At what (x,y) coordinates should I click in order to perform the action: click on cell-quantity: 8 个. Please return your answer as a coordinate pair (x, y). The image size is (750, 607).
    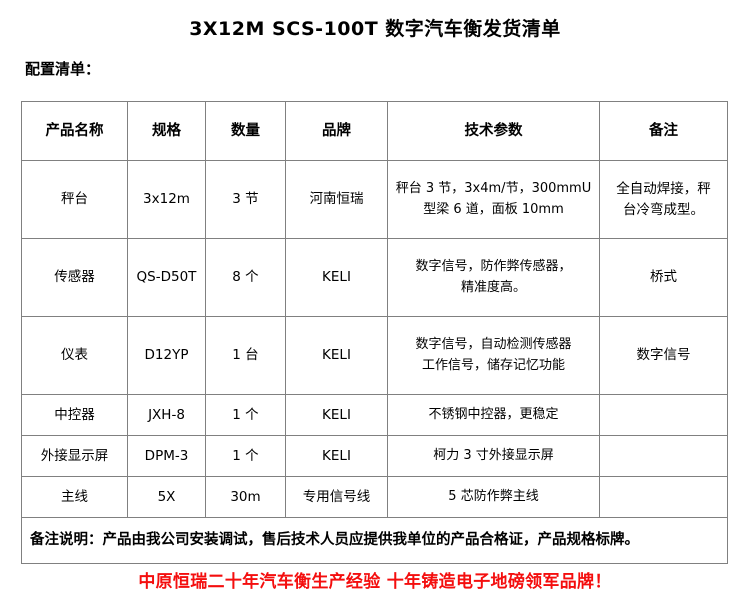
    Looking at the image, I should click on (245, 277).